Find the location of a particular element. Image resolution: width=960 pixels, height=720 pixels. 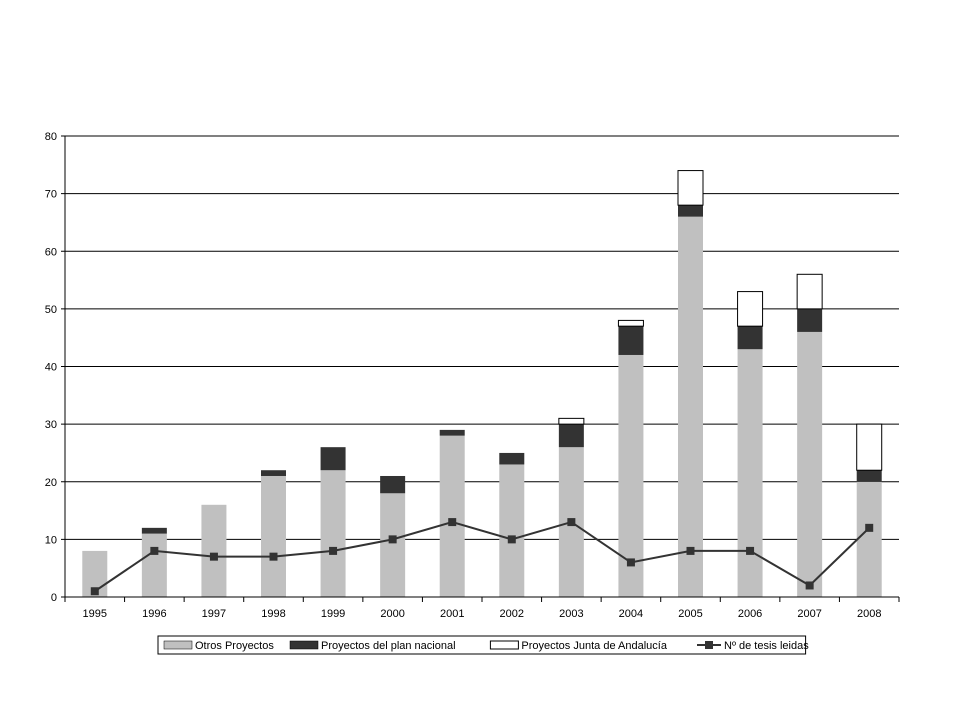

x-tick-label: 1996 is located at coordinates (154, 614).